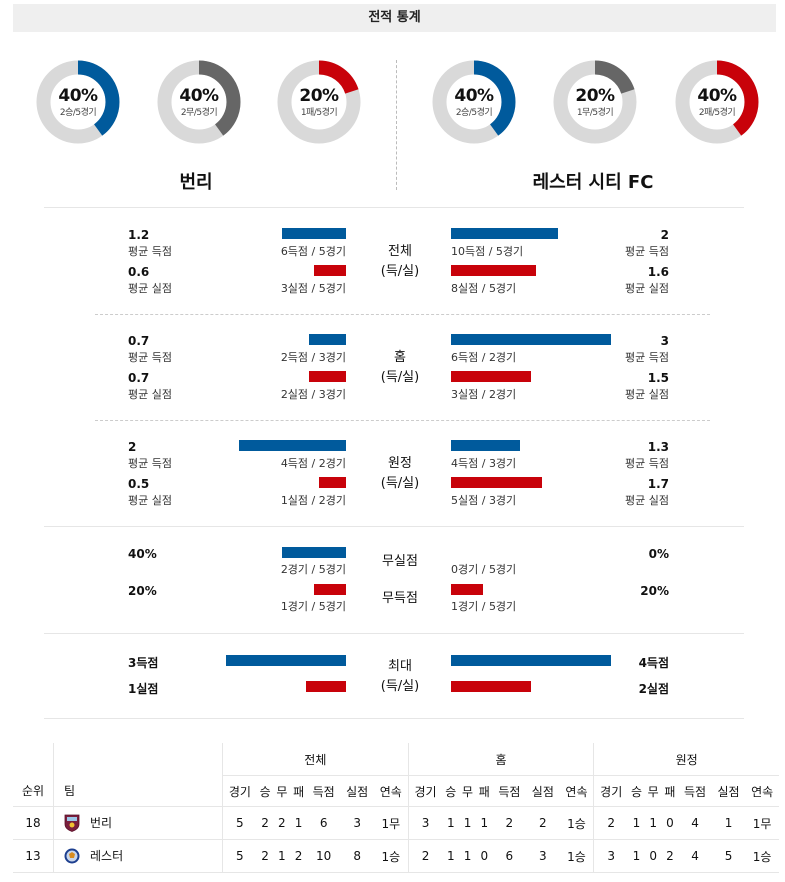 The width and height of the screenshot is (785, 882). Describe the element at coordinates (717, 113) in the screenshot. I see `donut-caption: 2패/5경기` at that location.